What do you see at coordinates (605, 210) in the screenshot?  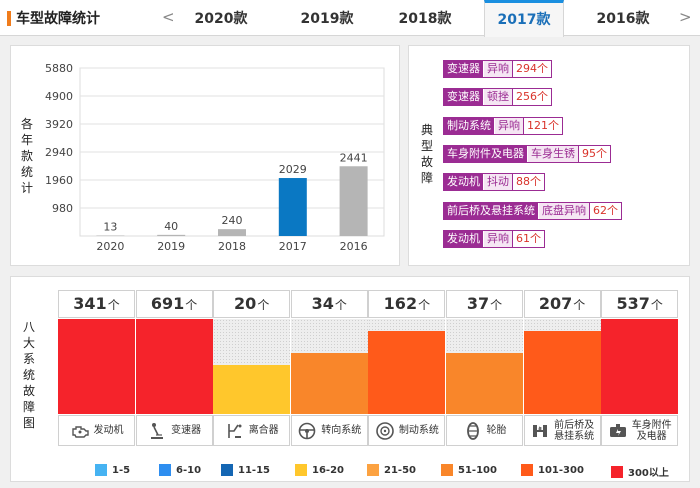 I see `fault-count: 62个` at bounding box center [605, 210].